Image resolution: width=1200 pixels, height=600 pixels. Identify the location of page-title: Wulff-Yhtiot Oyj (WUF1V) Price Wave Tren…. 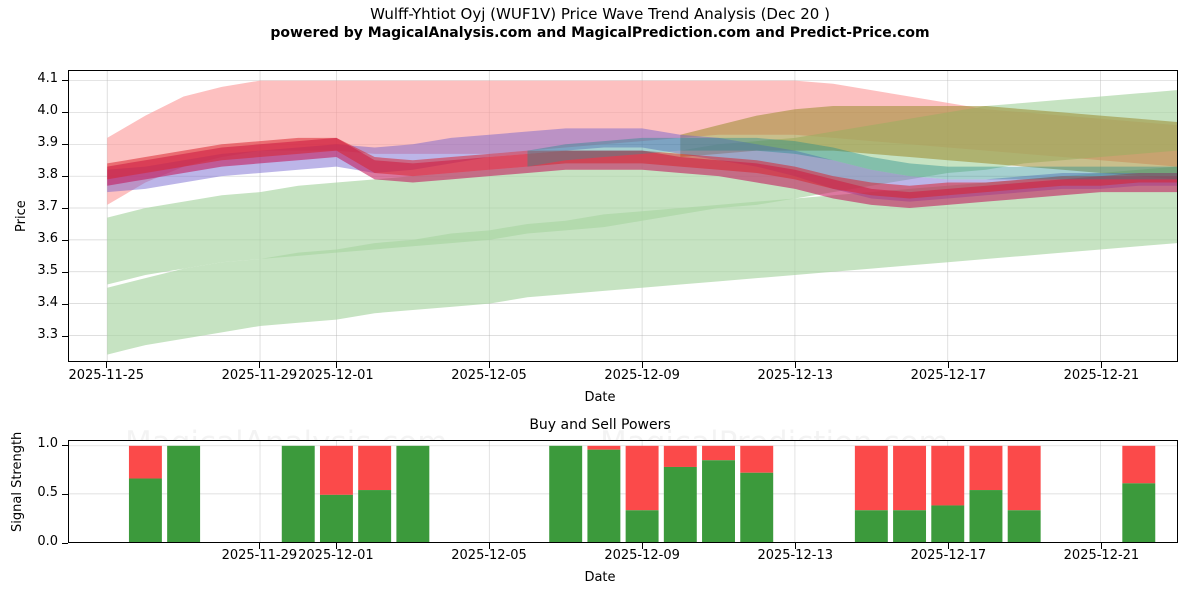
(600, 14).